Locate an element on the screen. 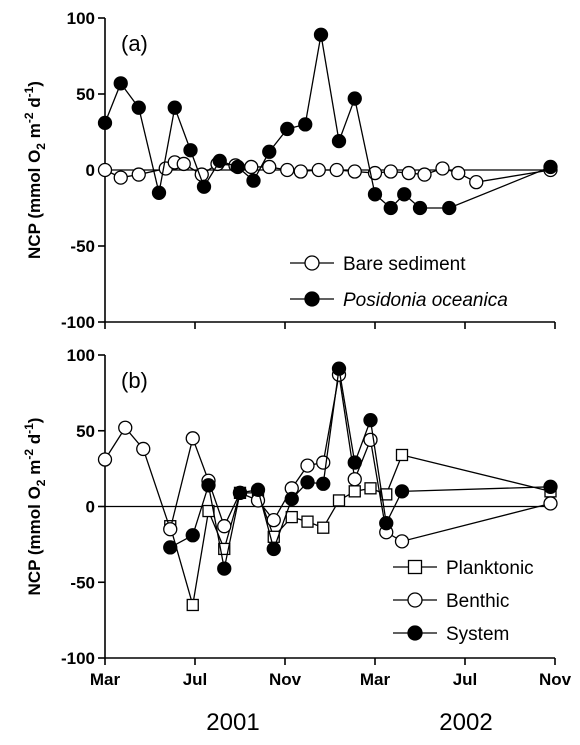 The height and width of the screenshot is (745, 580). panel-label: (b) is located at coordinates (134, 380).